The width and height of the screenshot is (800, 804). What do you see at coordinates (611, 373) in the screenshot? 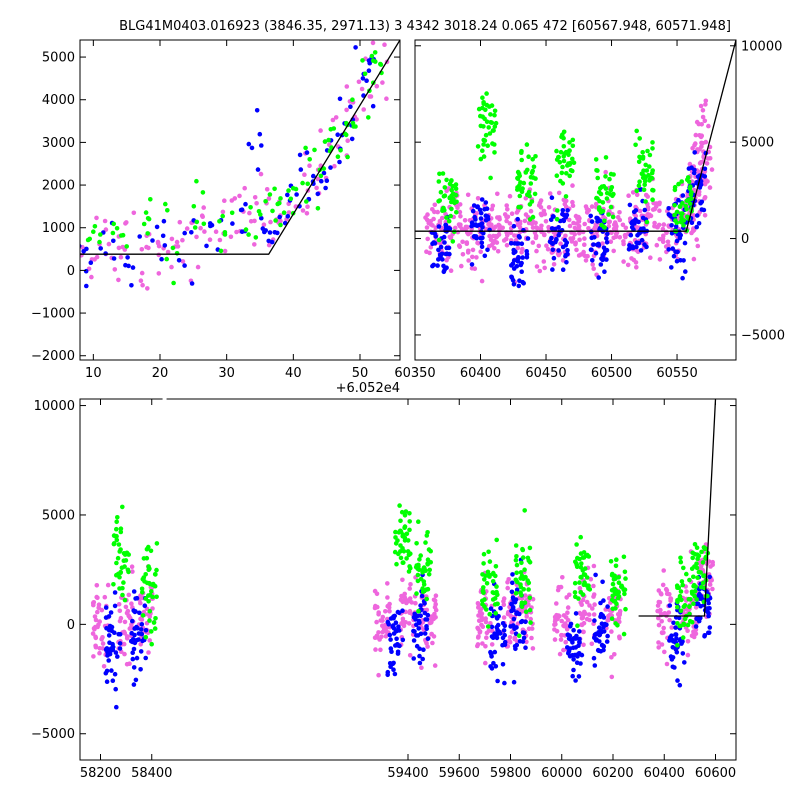
I see `x-tick-label: 60500` at bounding box center [611, 373].